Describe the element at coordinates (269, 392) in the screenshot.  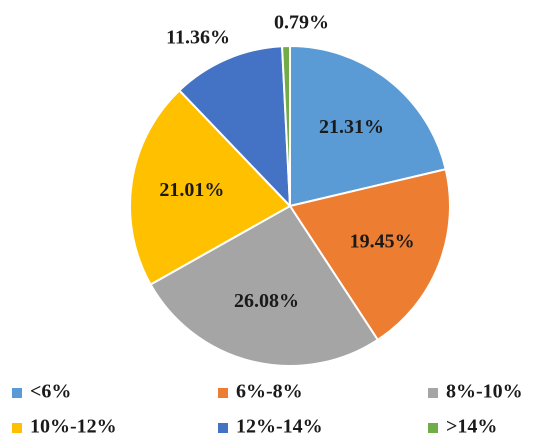
I see `legend-label: 6%-8%` at that location.